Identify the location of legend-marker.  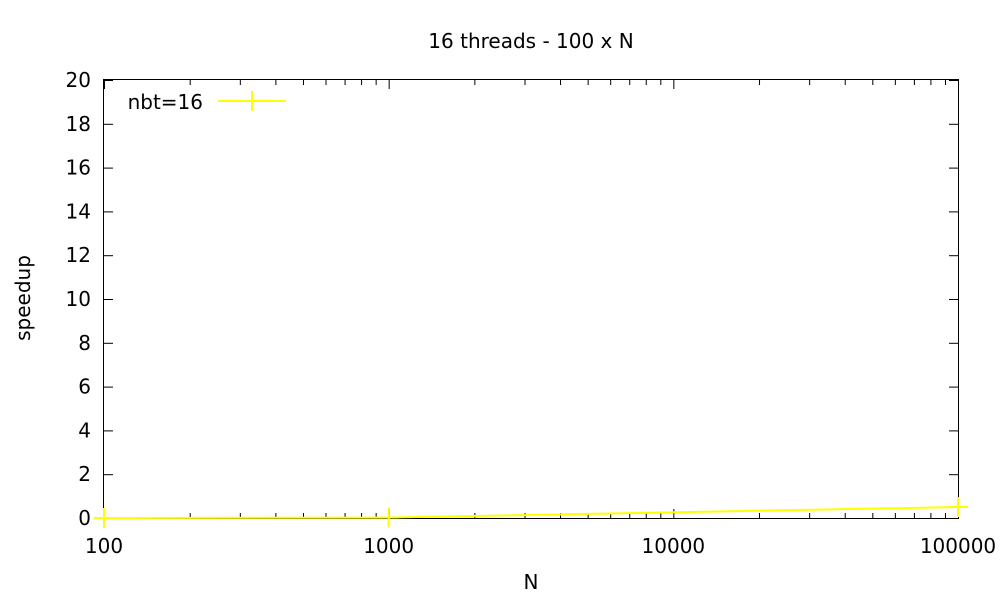
(252, 101).